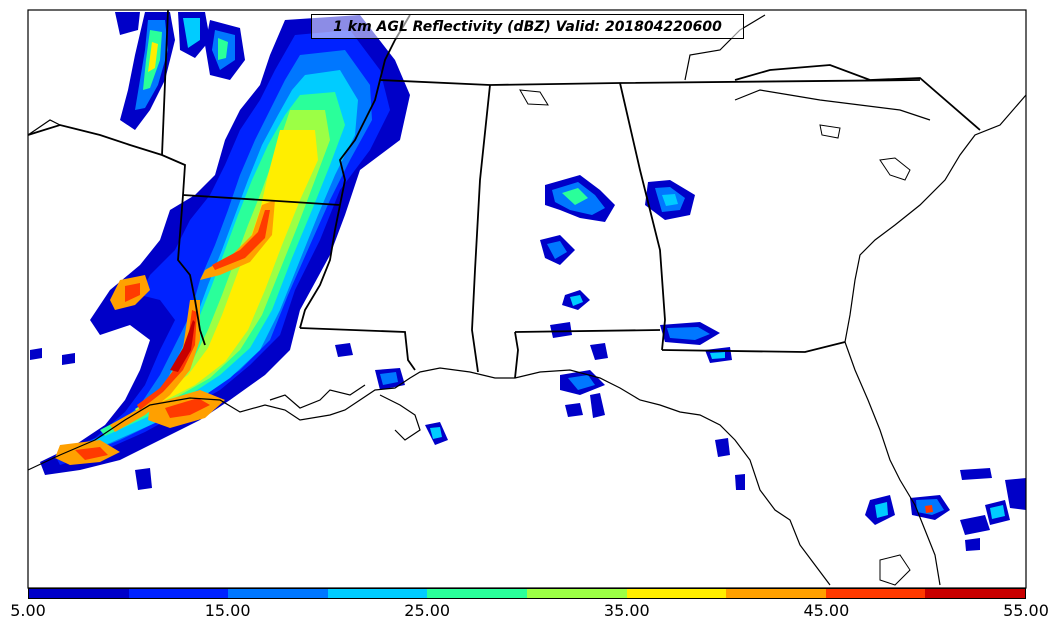 This screenshot has height=633, width=1060. Describe the element at coordinates (427, 610) in the screenshot. I see `colorbar-tick-label: 25.00` at that location.